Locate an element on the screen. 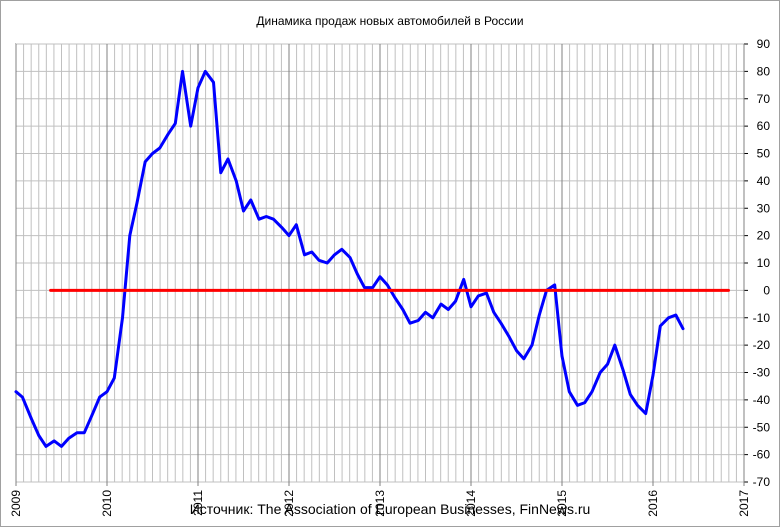 This screenshot has height=527, width=780. y-tick-label: 90 is located at coordinates (764, 44).